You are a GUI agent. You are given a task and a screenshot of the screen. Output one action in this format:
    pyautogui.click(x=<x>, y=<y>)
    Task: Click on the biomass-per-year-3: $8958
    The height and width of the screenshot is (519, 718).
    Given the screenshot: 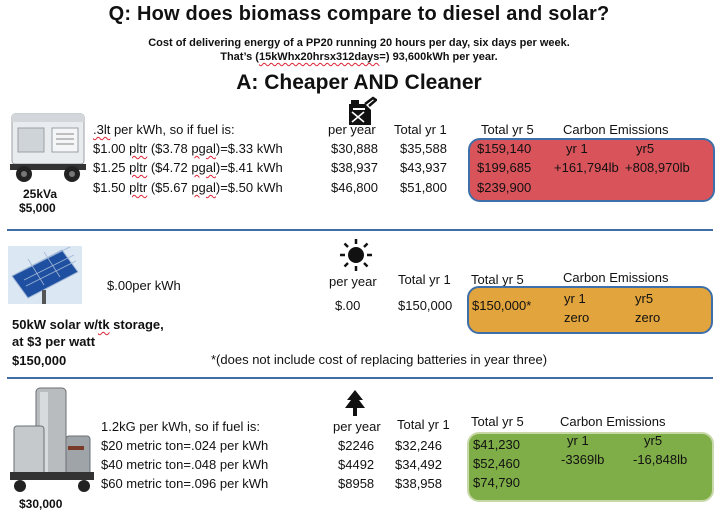 What is the action you would take?
    pyautogui.click(x=356, y=483)
    